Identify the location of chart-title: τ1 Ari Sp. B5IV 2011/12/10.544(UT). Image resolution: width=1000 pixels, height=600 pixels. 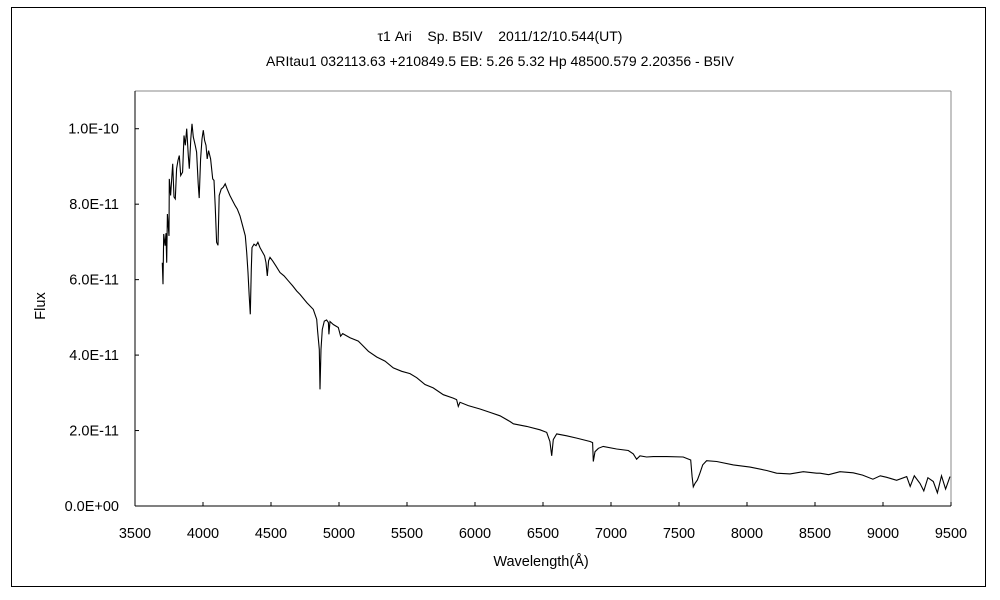
(500, 36).